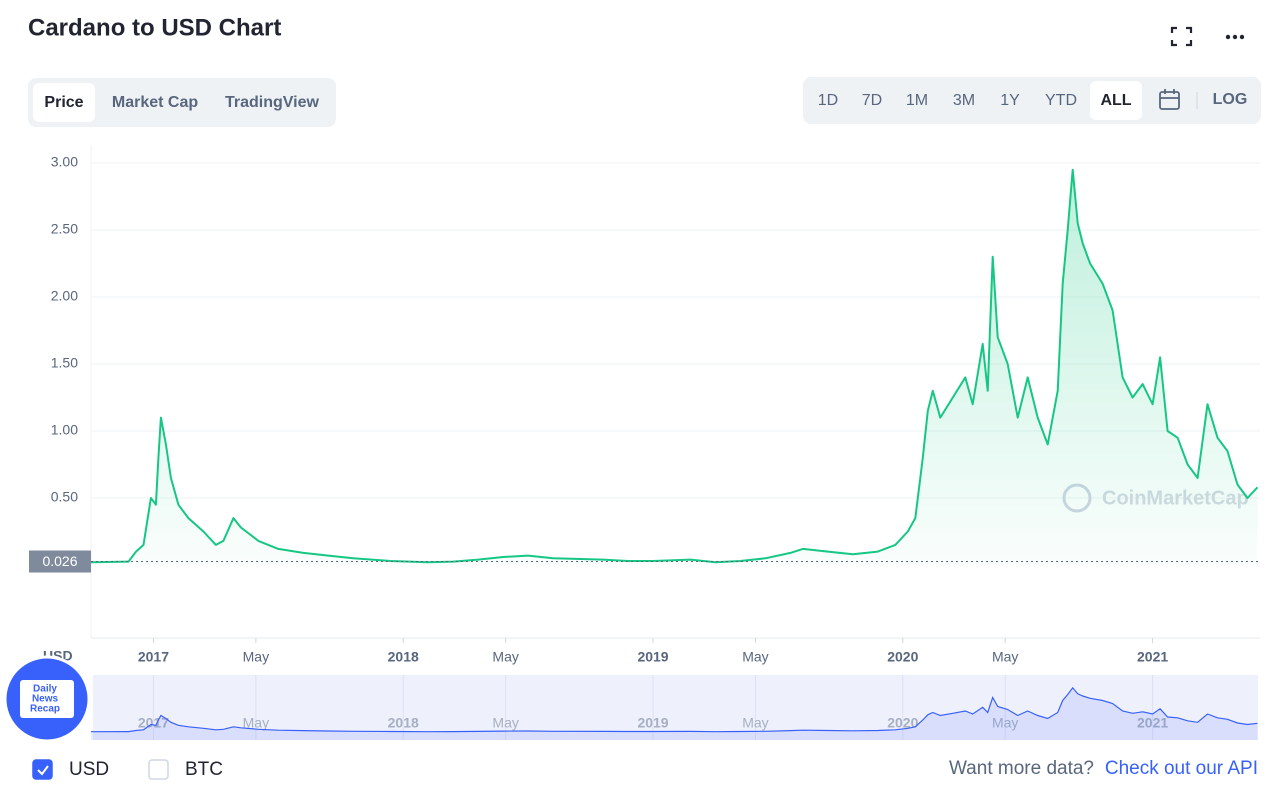 This screenshot has height=795, width=1280. Describe the element at coordinates (204, 769) in the screenshot. I see `checkbox-label: BTC` at that location.